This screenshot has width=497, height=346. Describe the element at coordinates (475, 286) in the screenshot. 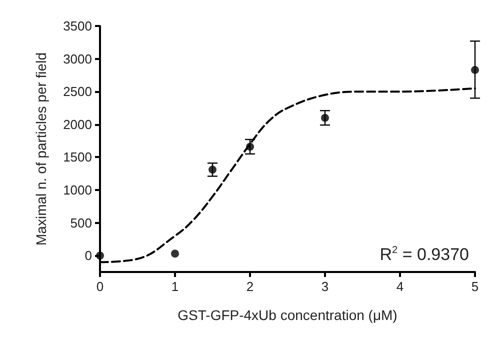

I see `x-tick-label: 5` at that location.